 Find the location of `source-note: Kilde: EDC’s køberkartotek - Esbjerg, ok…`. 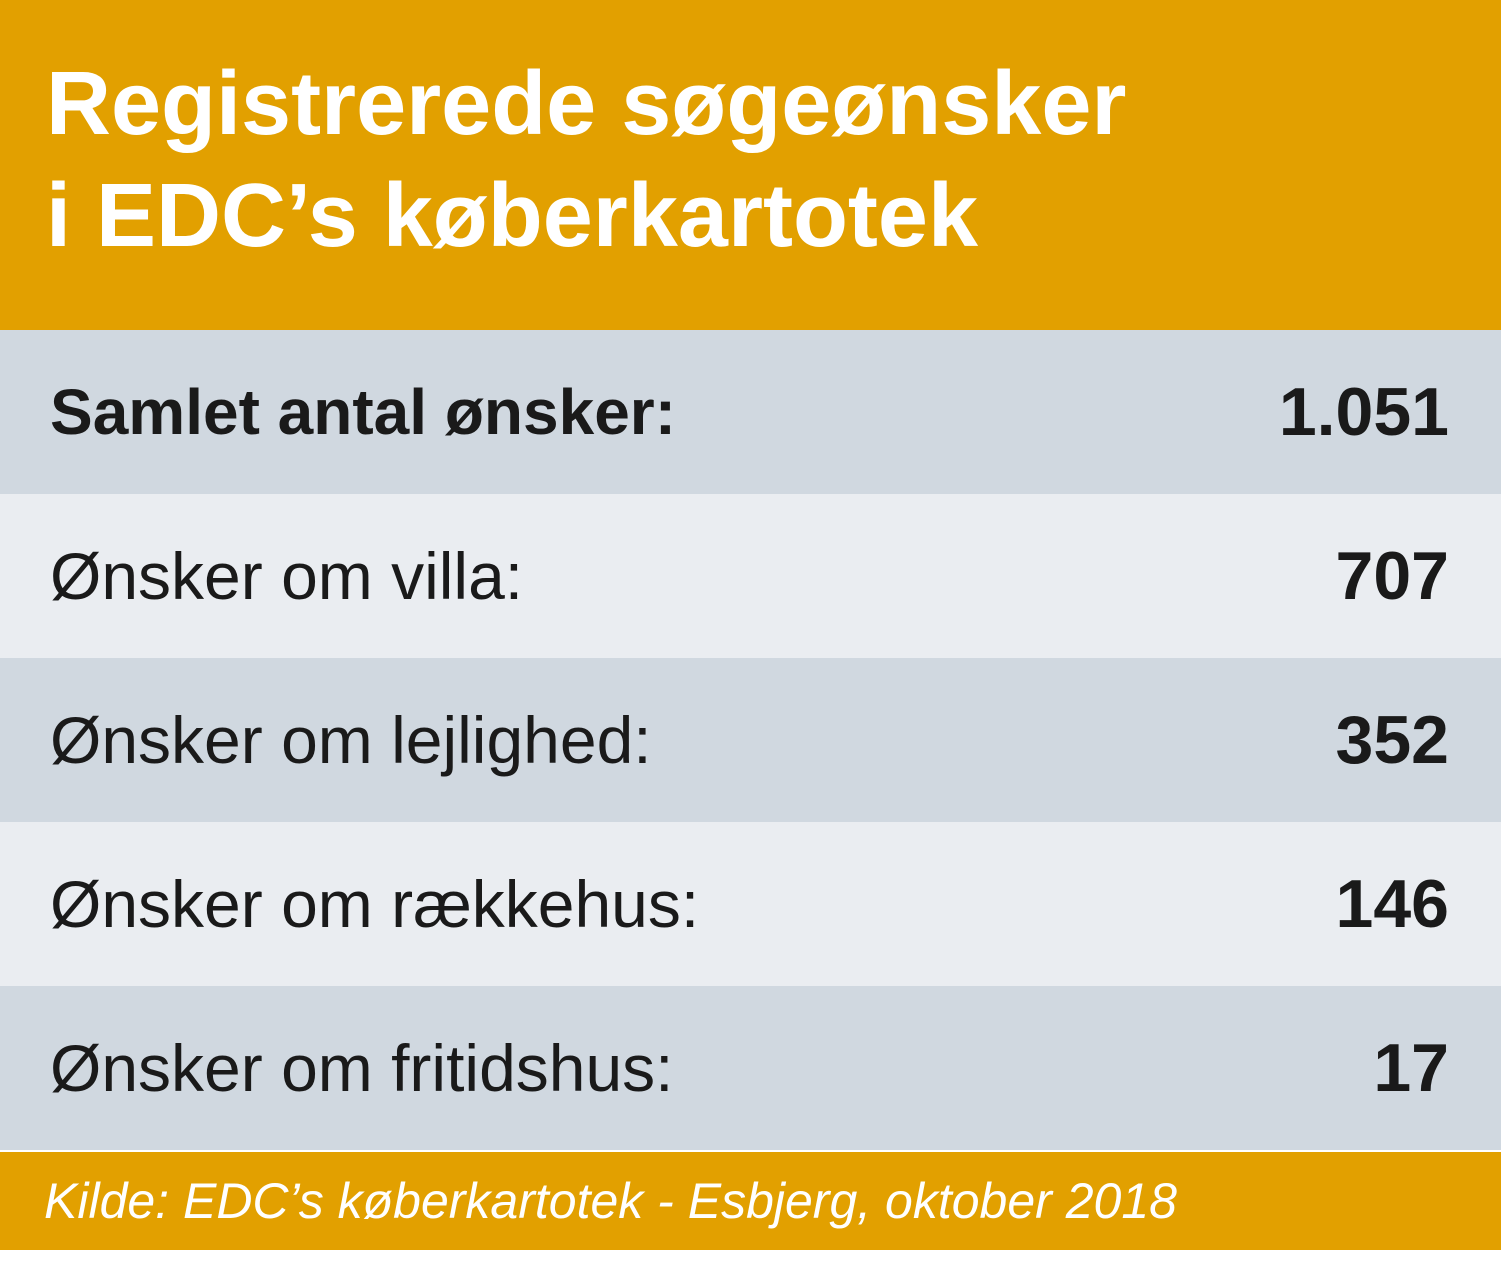

source-note: Kilde: EDC’s køberkartotek - Esbjerg, ok… is located at coordinates (610, 1201).